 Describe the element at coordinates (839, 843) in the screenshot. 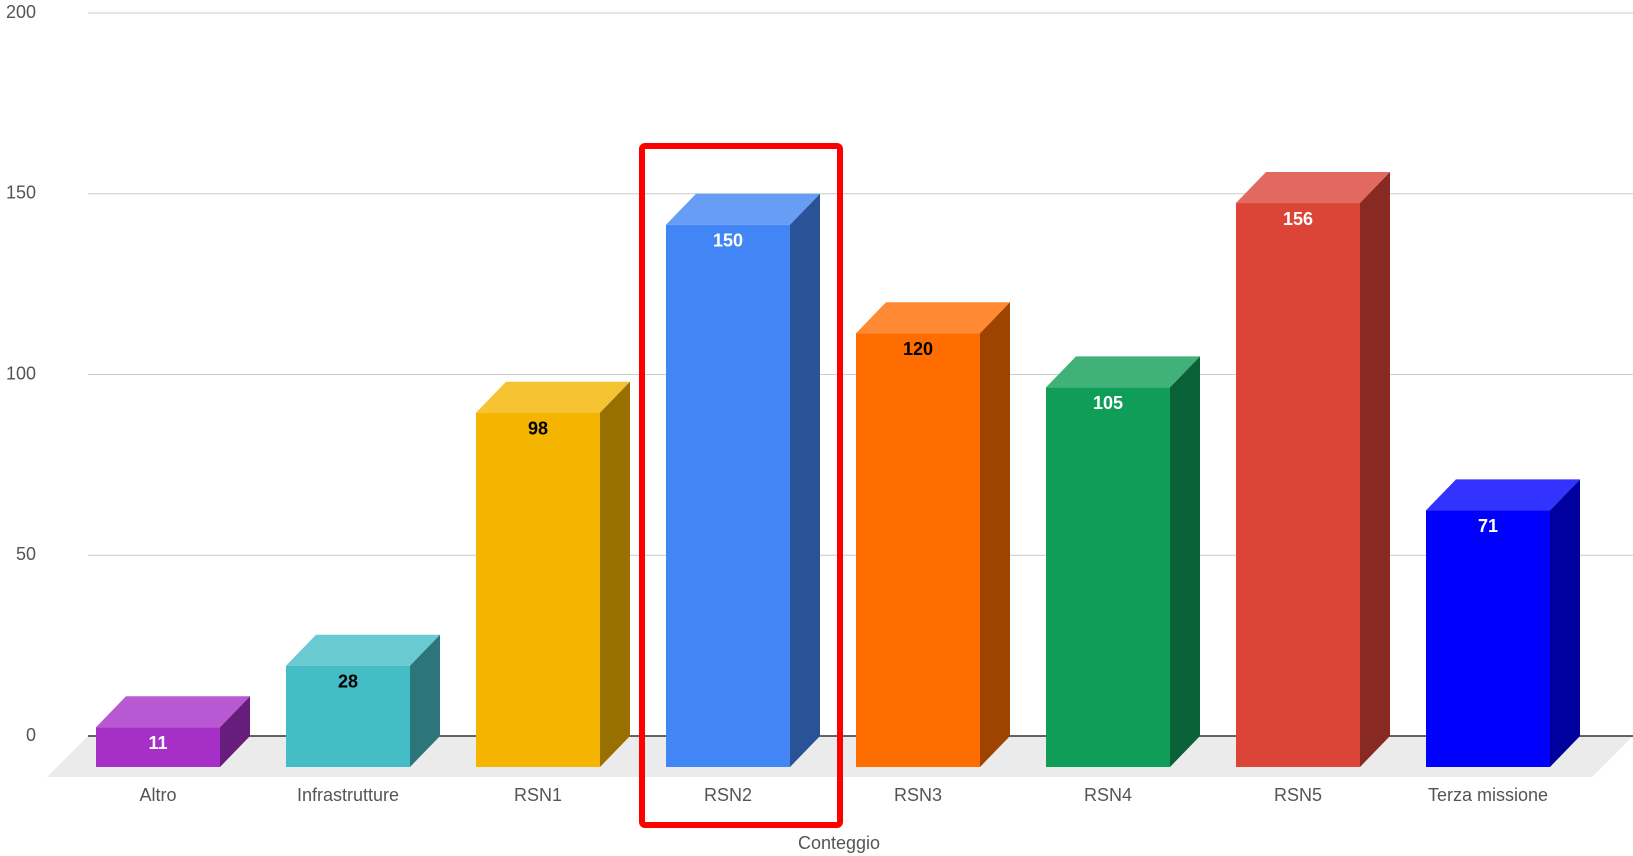

I see `x-axis-title: Conteggio` at that location.